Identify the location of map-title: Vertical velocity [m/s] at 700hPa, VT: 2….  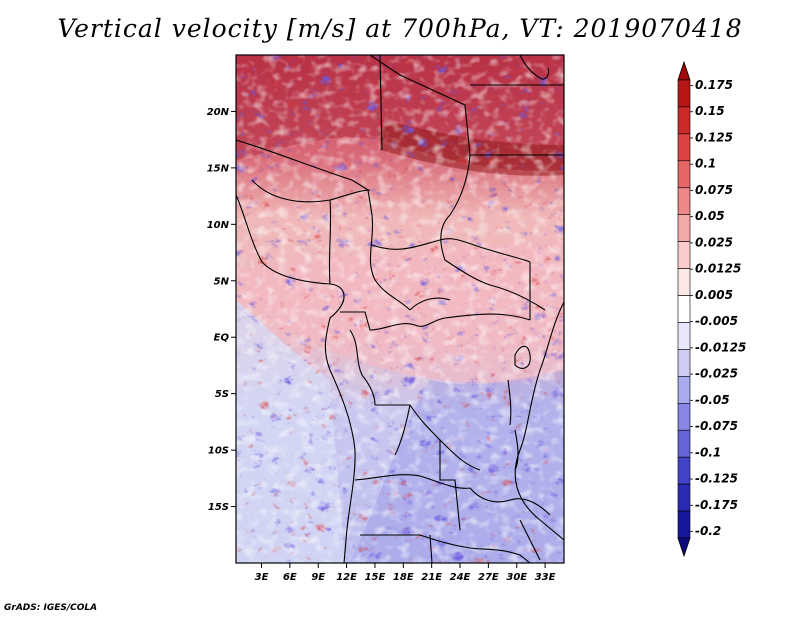
(400, 28).